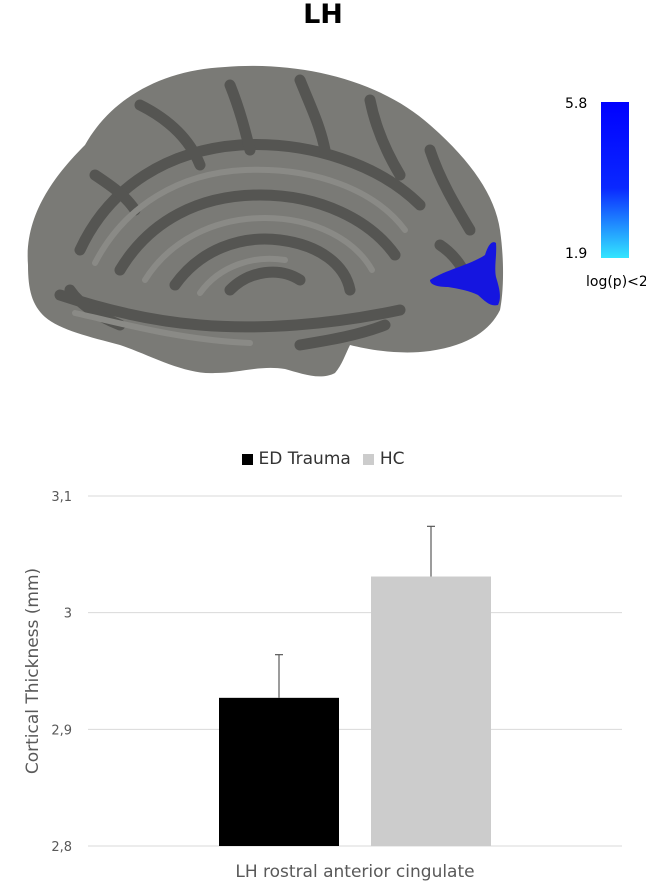  I want to click on colorbar-max-label: 5.8, so click(576, 104).